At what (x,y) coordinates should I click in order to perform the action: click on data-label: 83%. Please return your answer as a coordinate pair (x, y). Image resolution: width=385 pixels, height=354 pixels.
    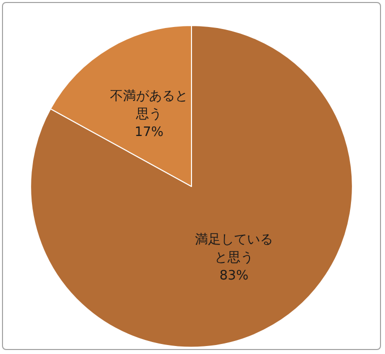
    Looking at the image, I should click on (234, 276).